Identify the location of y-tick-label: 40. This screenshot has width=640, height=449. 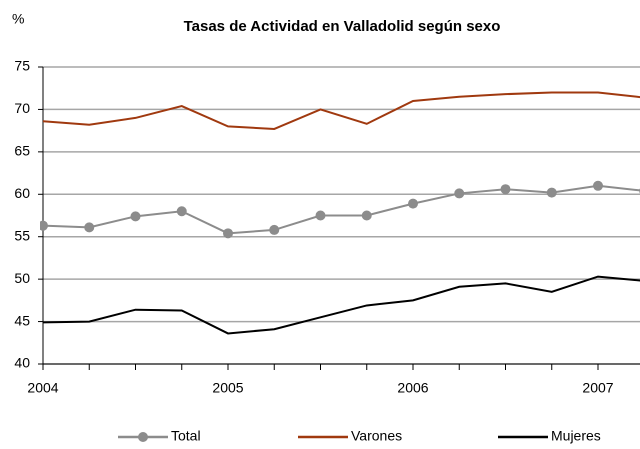
(22, 363).